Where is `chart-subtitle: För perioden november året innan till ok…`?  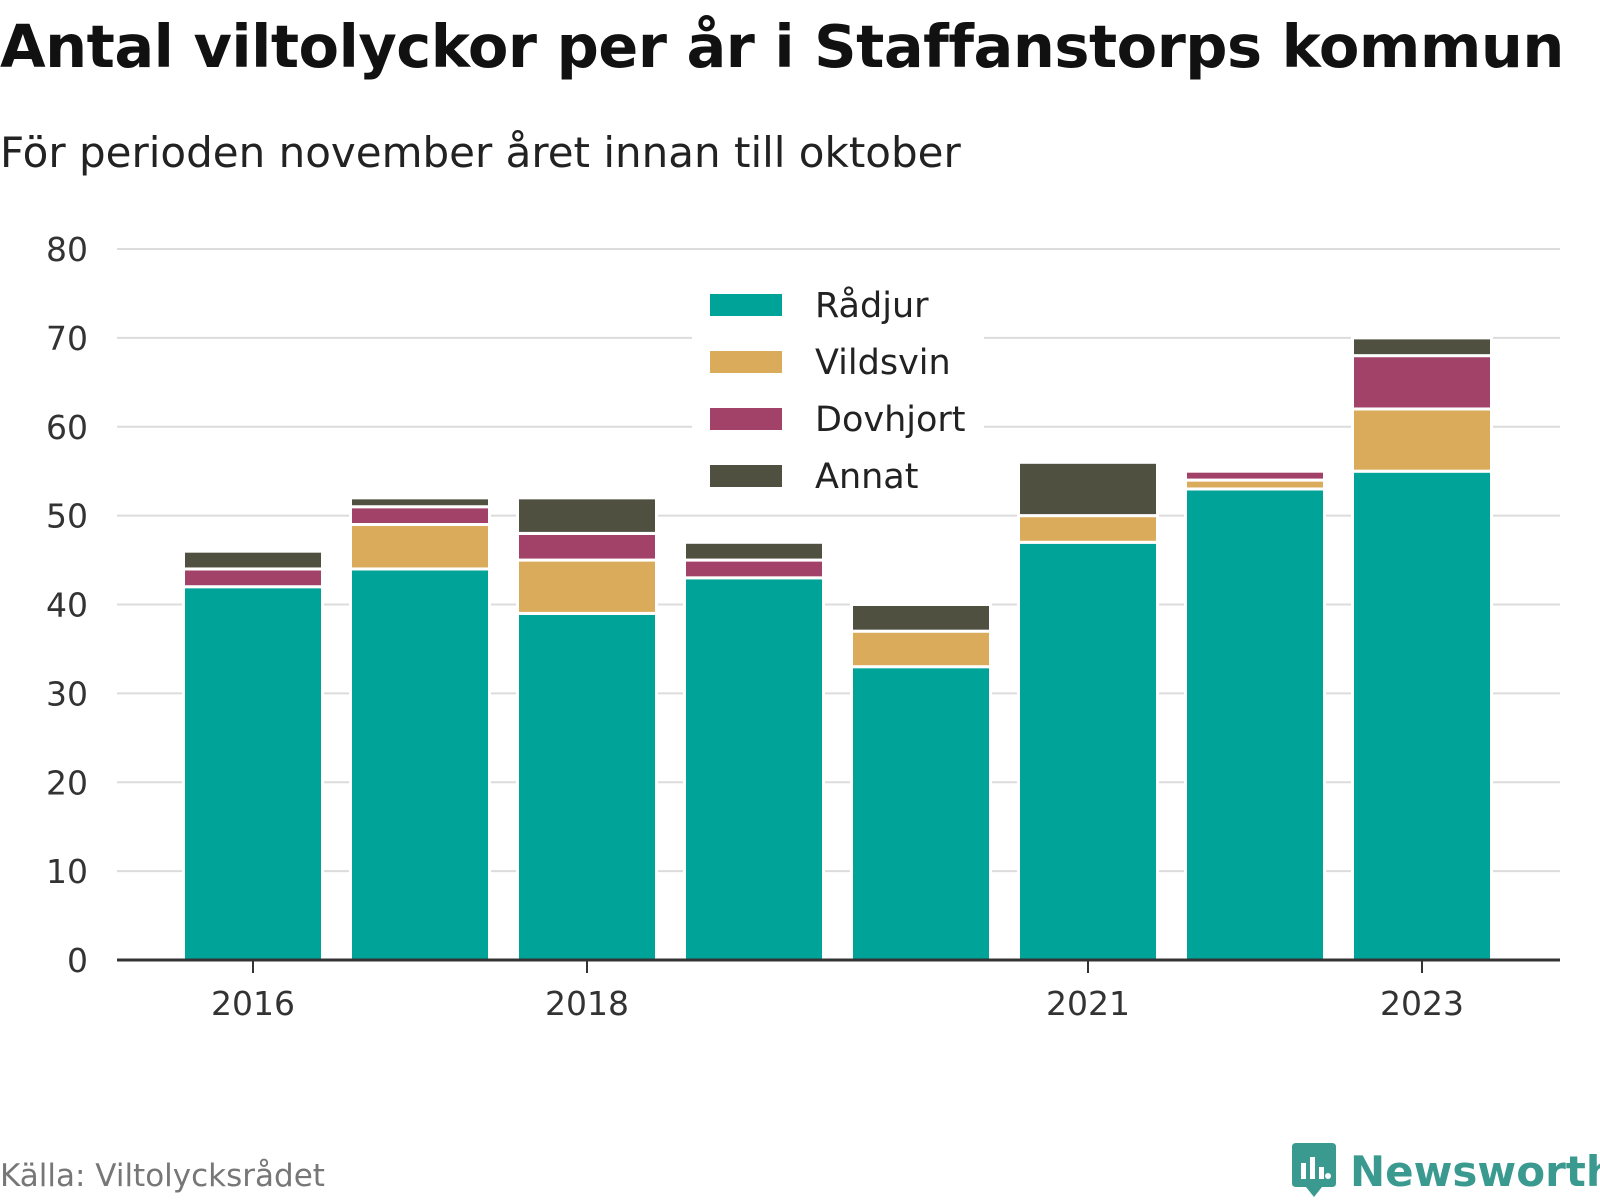
chart-subtitle: För perioden november året innan till ok… is located at coordinates (480, 152).